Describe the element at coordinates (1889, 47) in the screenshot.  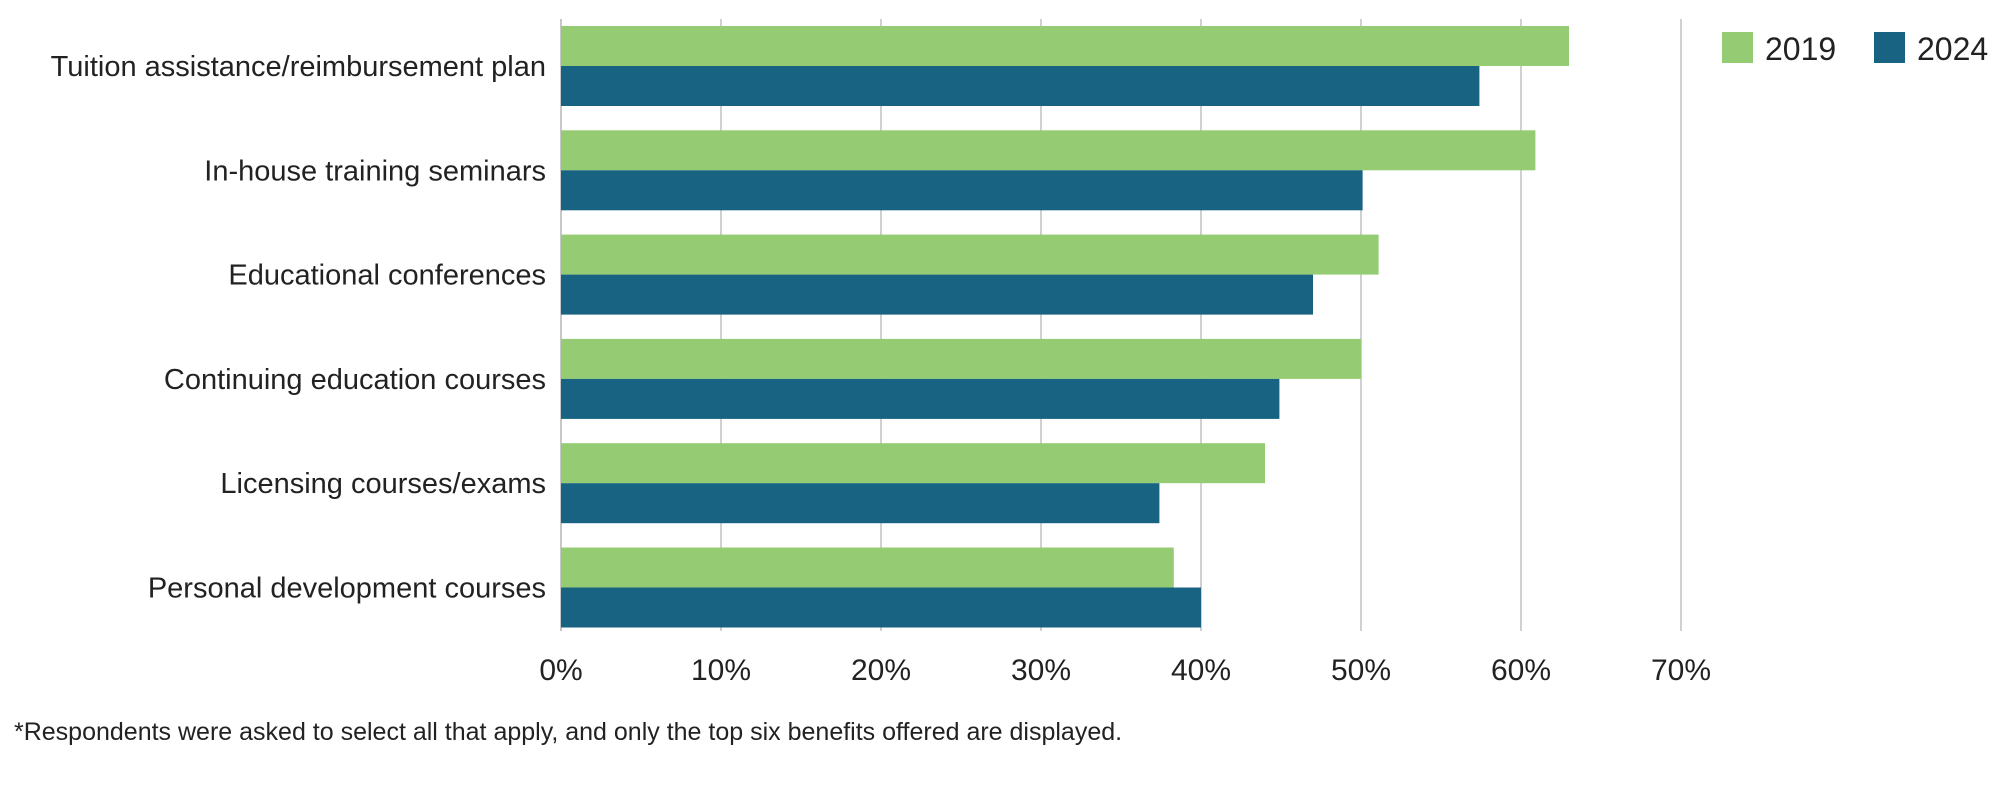
I see `legend-swatch-2024` at that location.